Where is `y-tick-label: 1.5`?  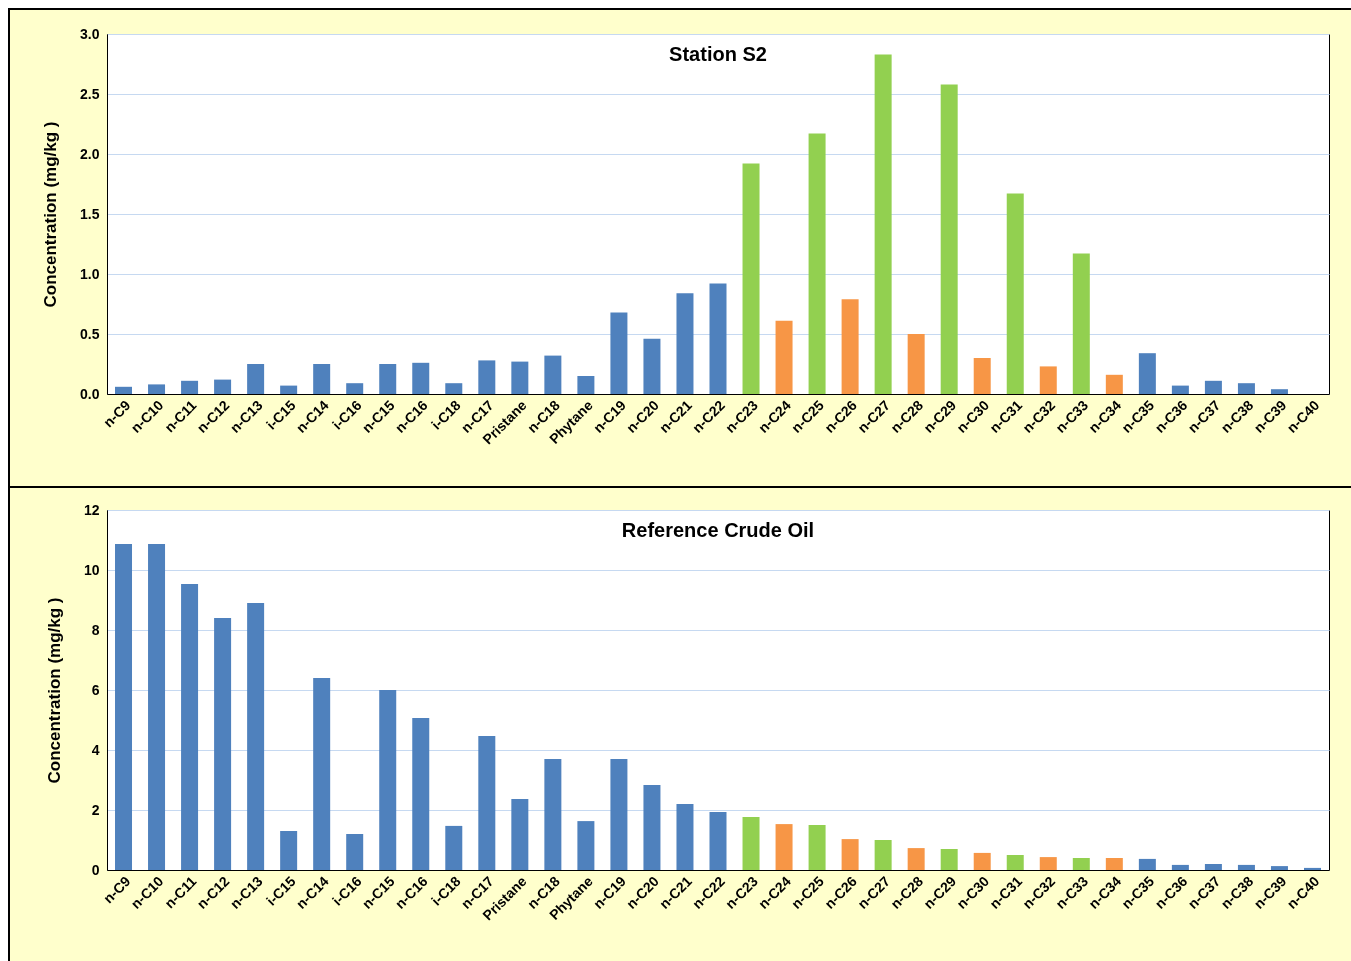 y-tick-label: 1.5 is located at coordinates (90, 213).